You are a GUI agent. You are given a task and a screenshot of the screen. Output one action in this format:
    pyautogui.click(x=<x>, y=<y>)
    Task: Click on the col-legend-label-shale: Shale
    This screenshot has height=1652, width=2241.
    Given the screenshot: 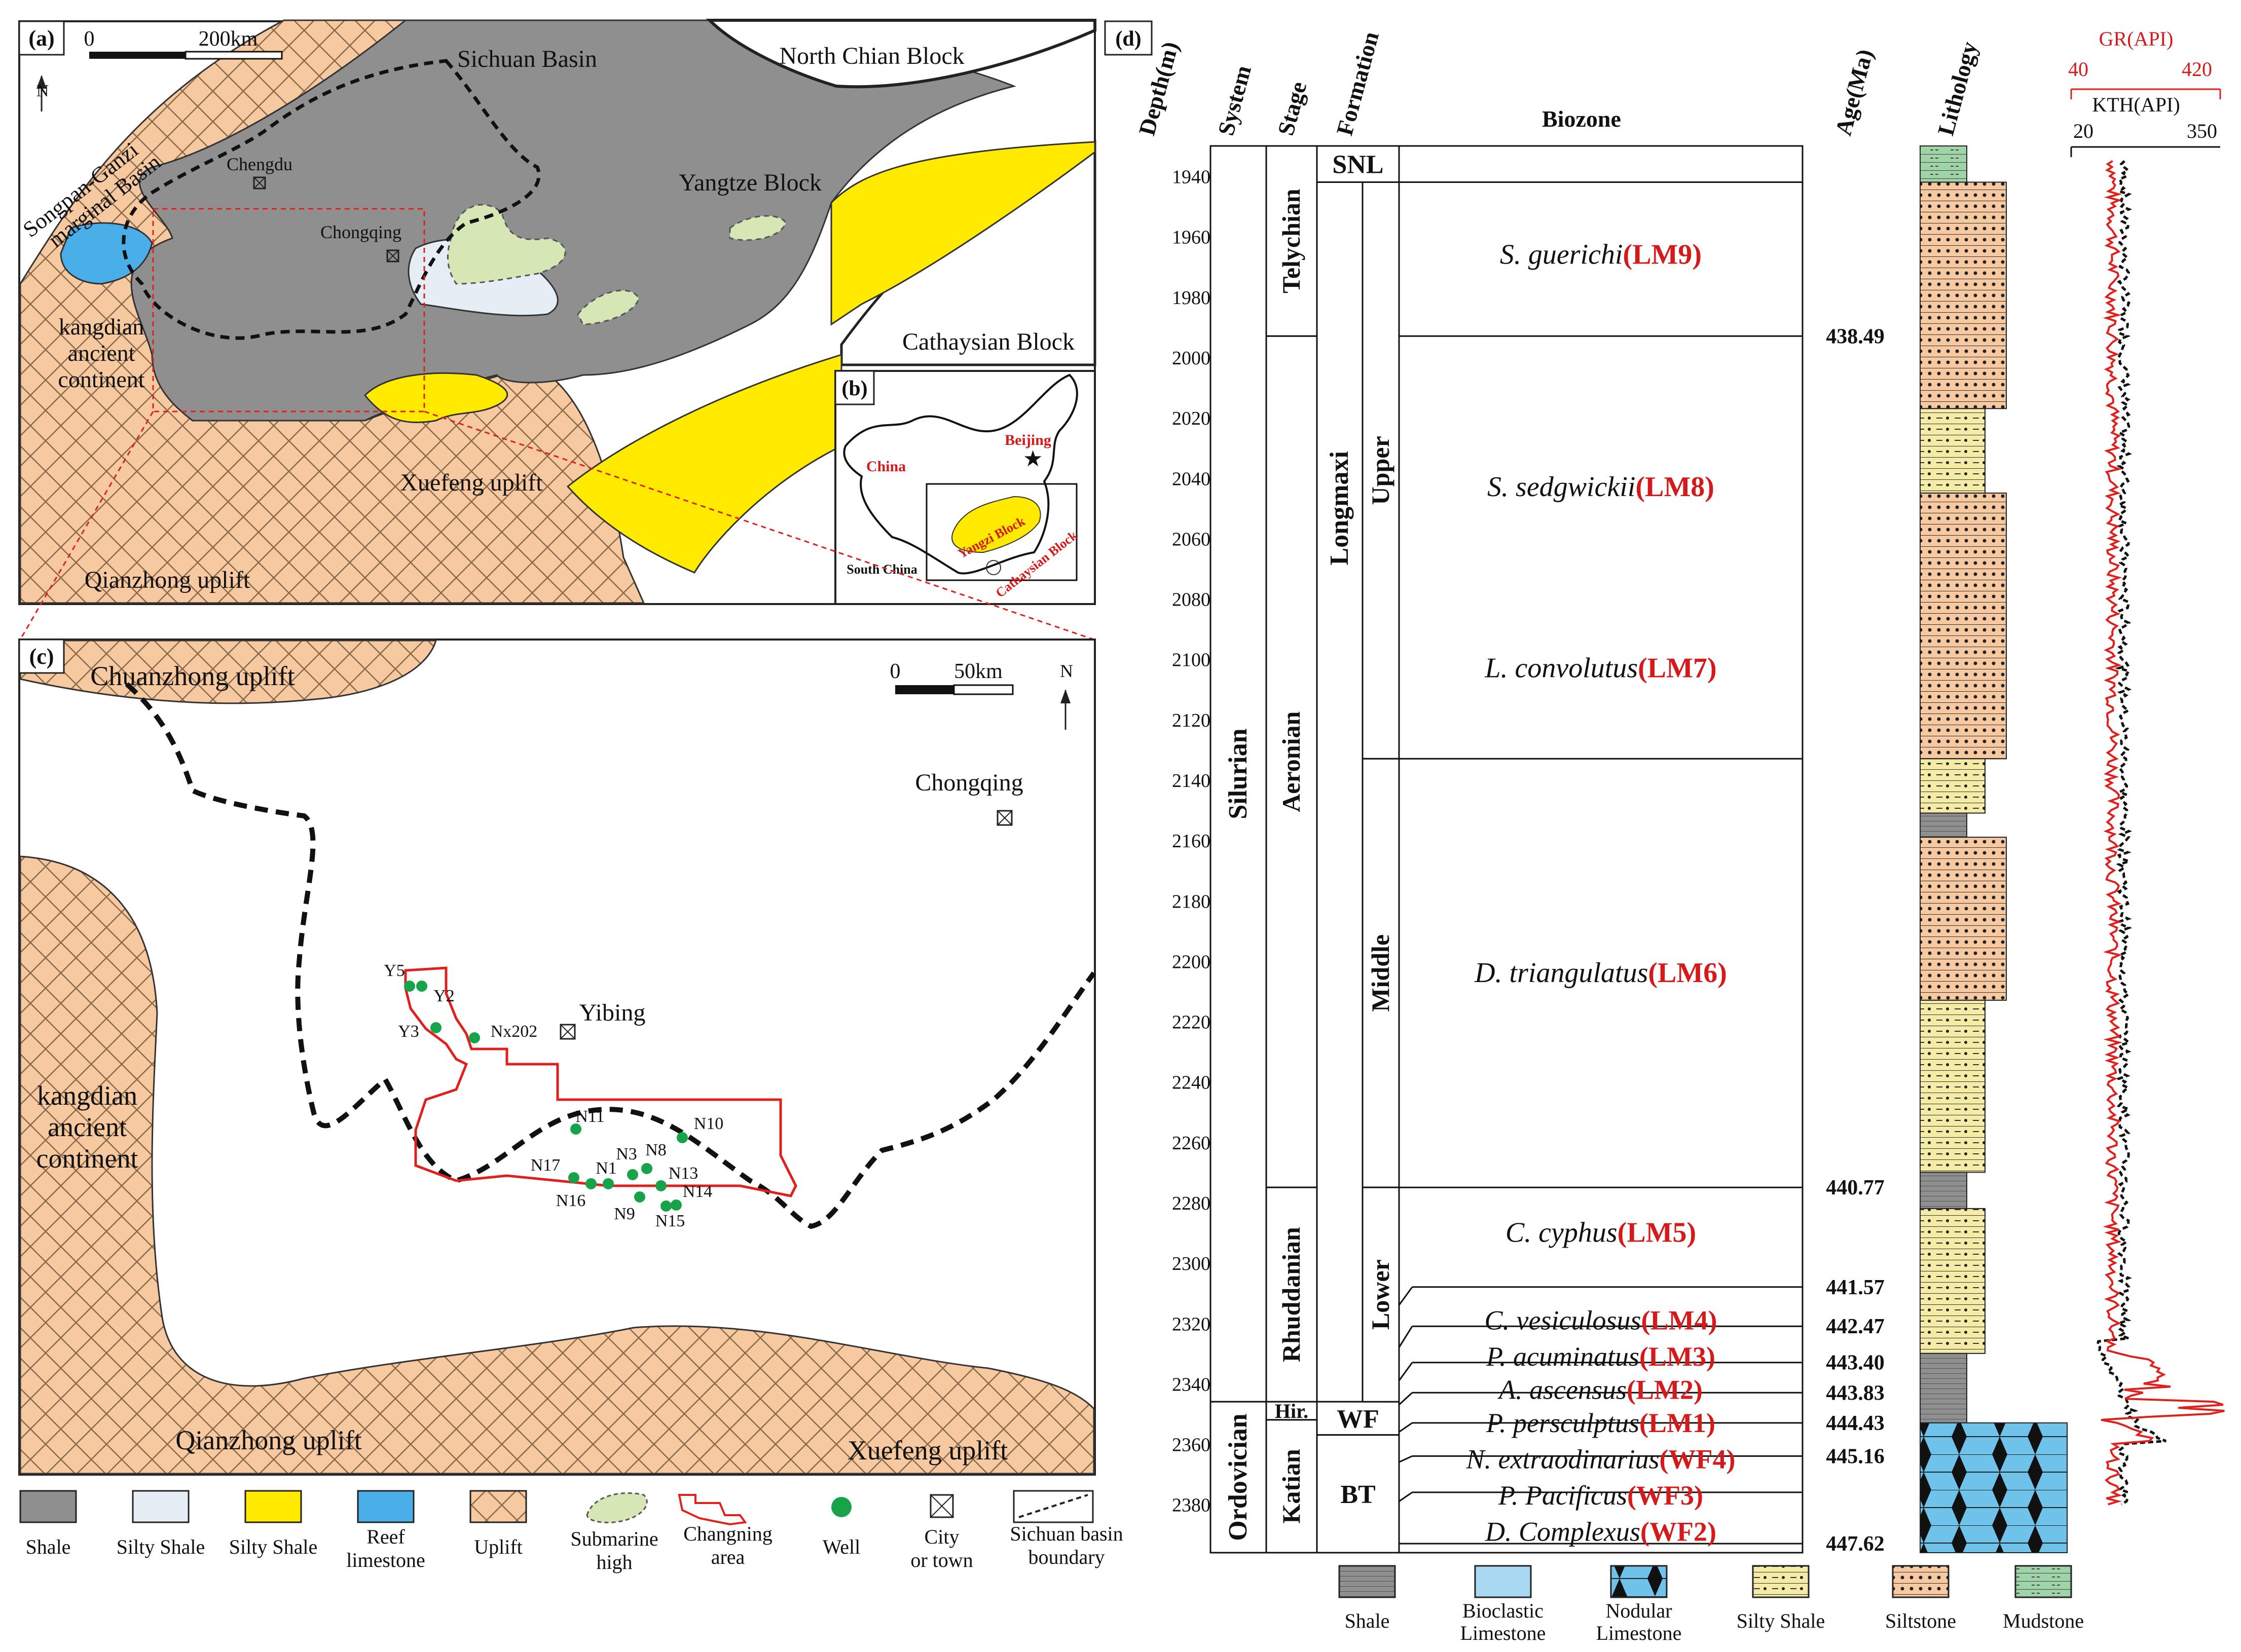 What is the action you would take?
    pyautogui.click(x=1367, y=1620)
    